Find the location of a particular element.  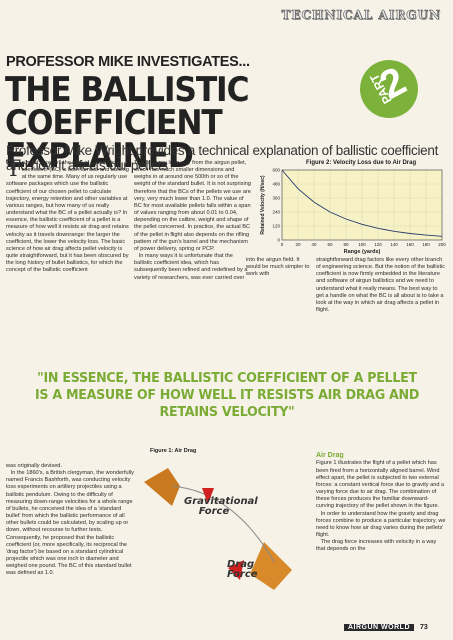

barrel-shape is located at coordinates (162, 487).